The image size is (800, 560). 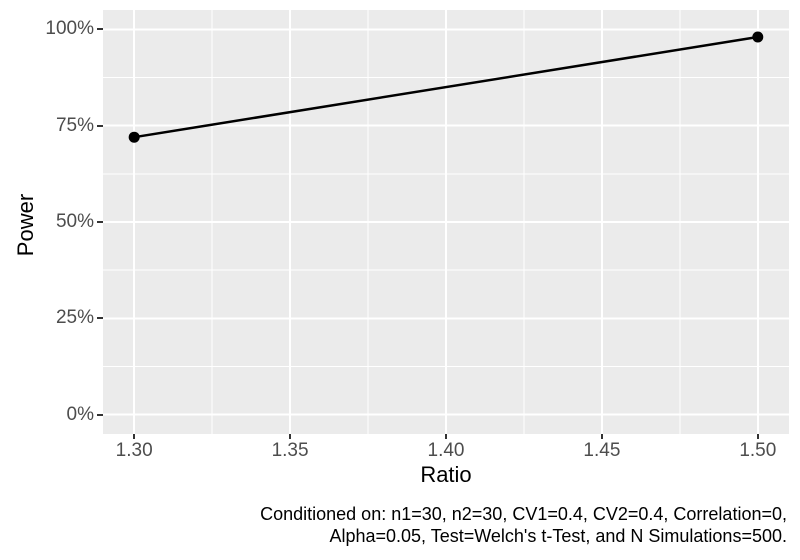 I want to click on y-tick-label: 0%, so click(x=80, y=414).